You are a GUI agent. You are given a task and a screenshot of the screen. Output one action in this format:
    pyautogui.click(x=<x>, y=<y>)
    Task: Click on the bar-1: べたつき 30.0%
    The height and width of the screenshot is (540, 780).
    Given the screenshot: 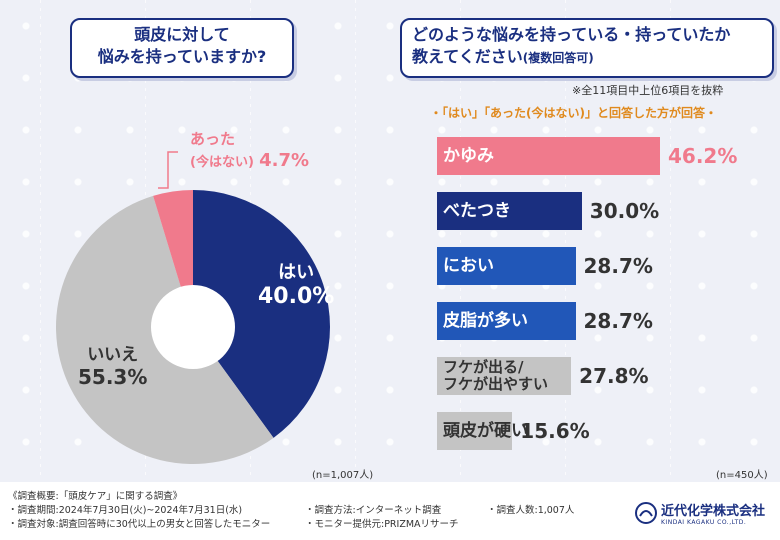 What is the action you would take?
    pyautogui.click(x=548, y=211)
    